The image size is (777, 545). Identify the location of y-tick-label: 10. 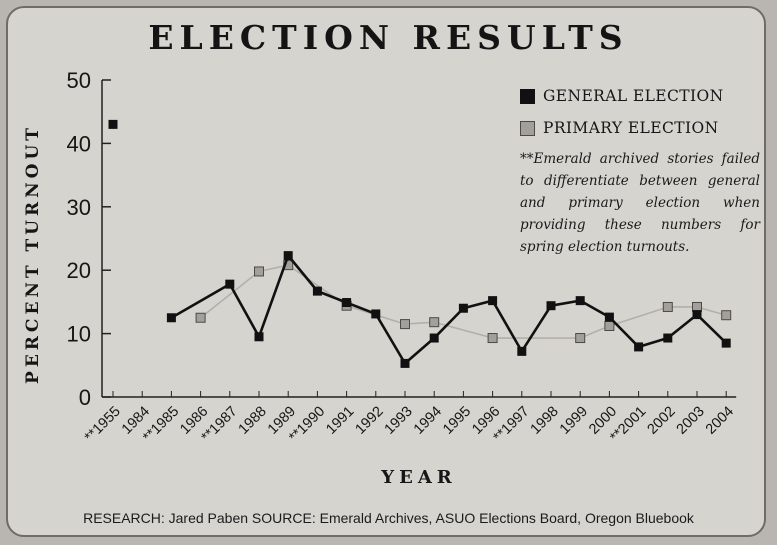
(79, 334).